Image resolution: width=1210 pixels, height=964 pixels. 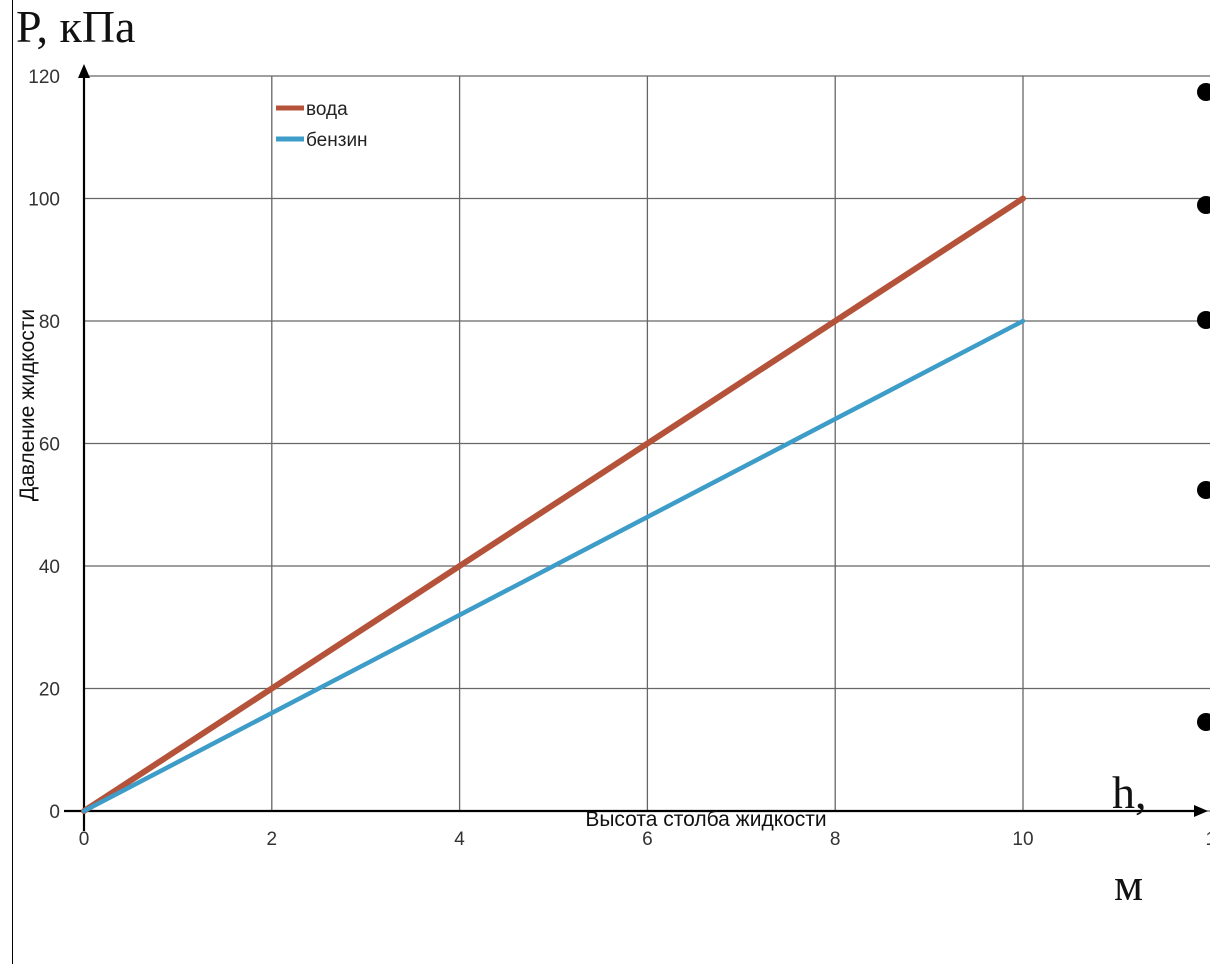 I want to click on chart-legend: вода бензин, so click(x=322, y=125).